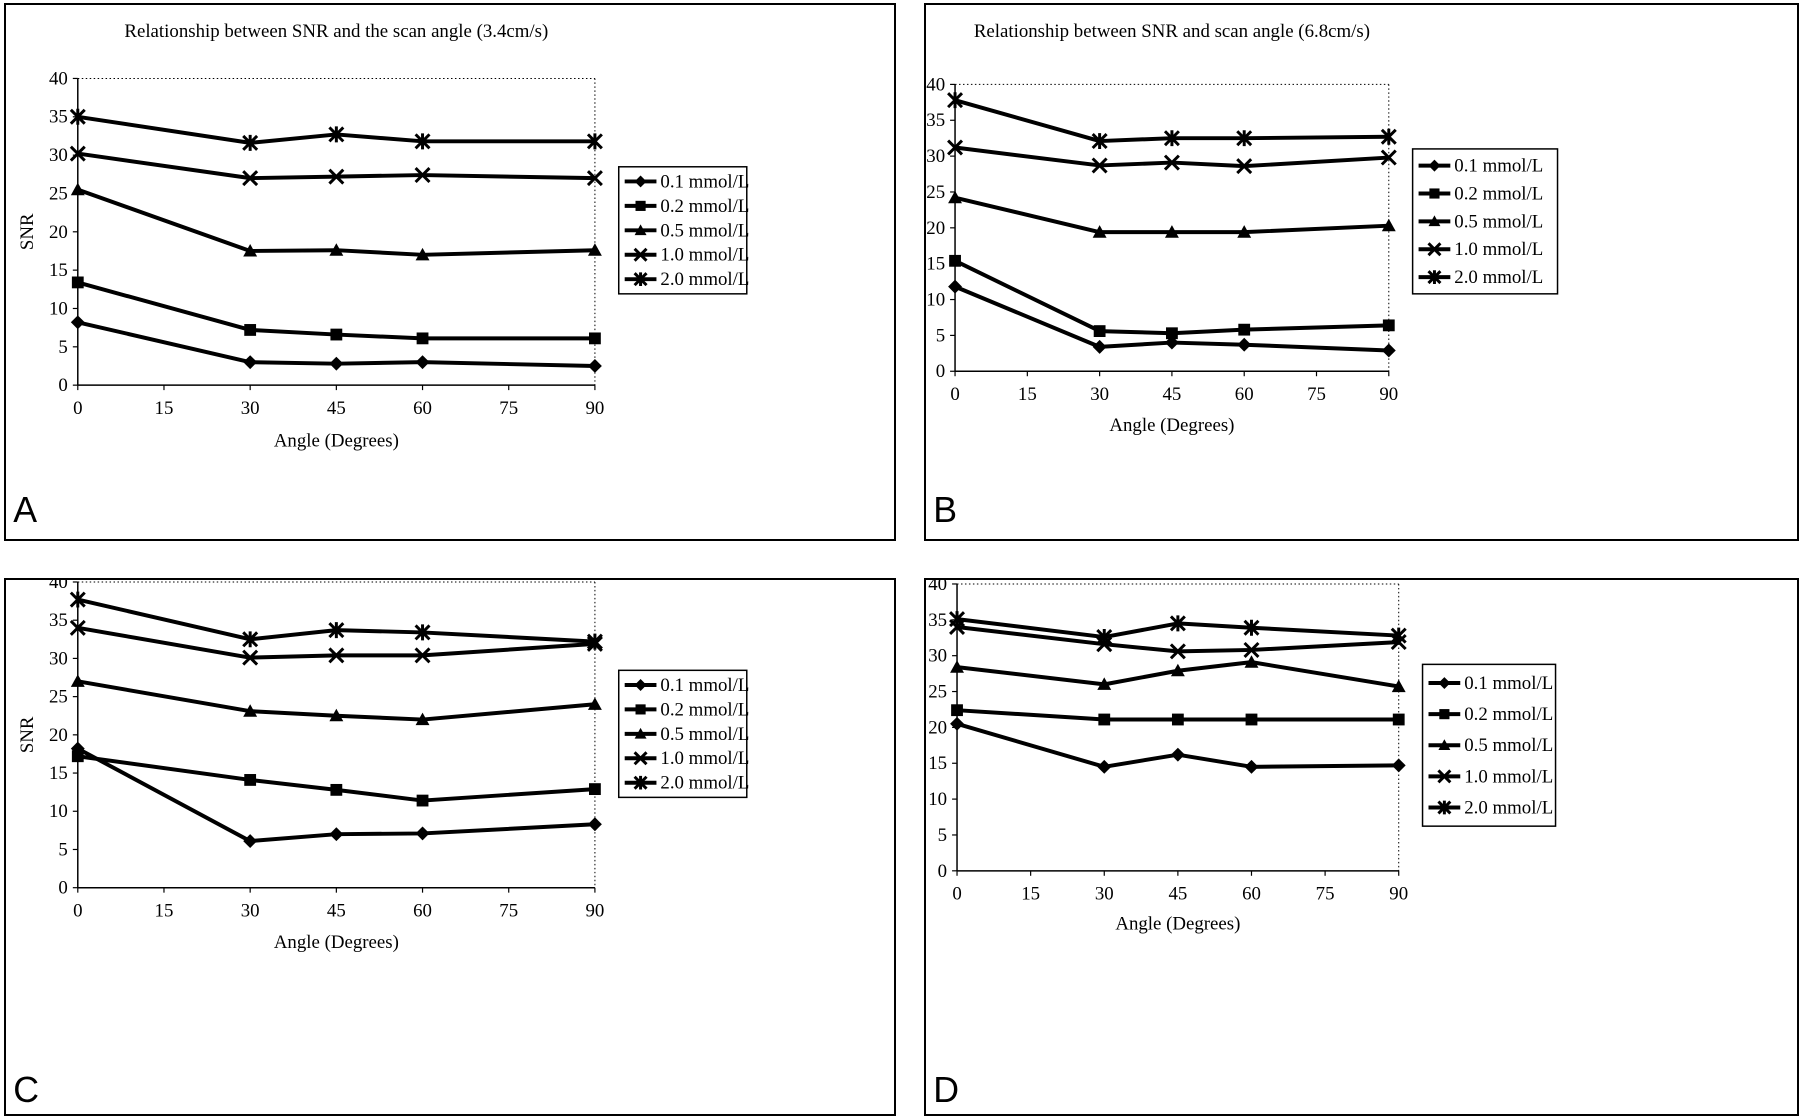 The width and height of the screenshot is (1800, 1119). I want to click on panel-letter: A, so click(25, 510).